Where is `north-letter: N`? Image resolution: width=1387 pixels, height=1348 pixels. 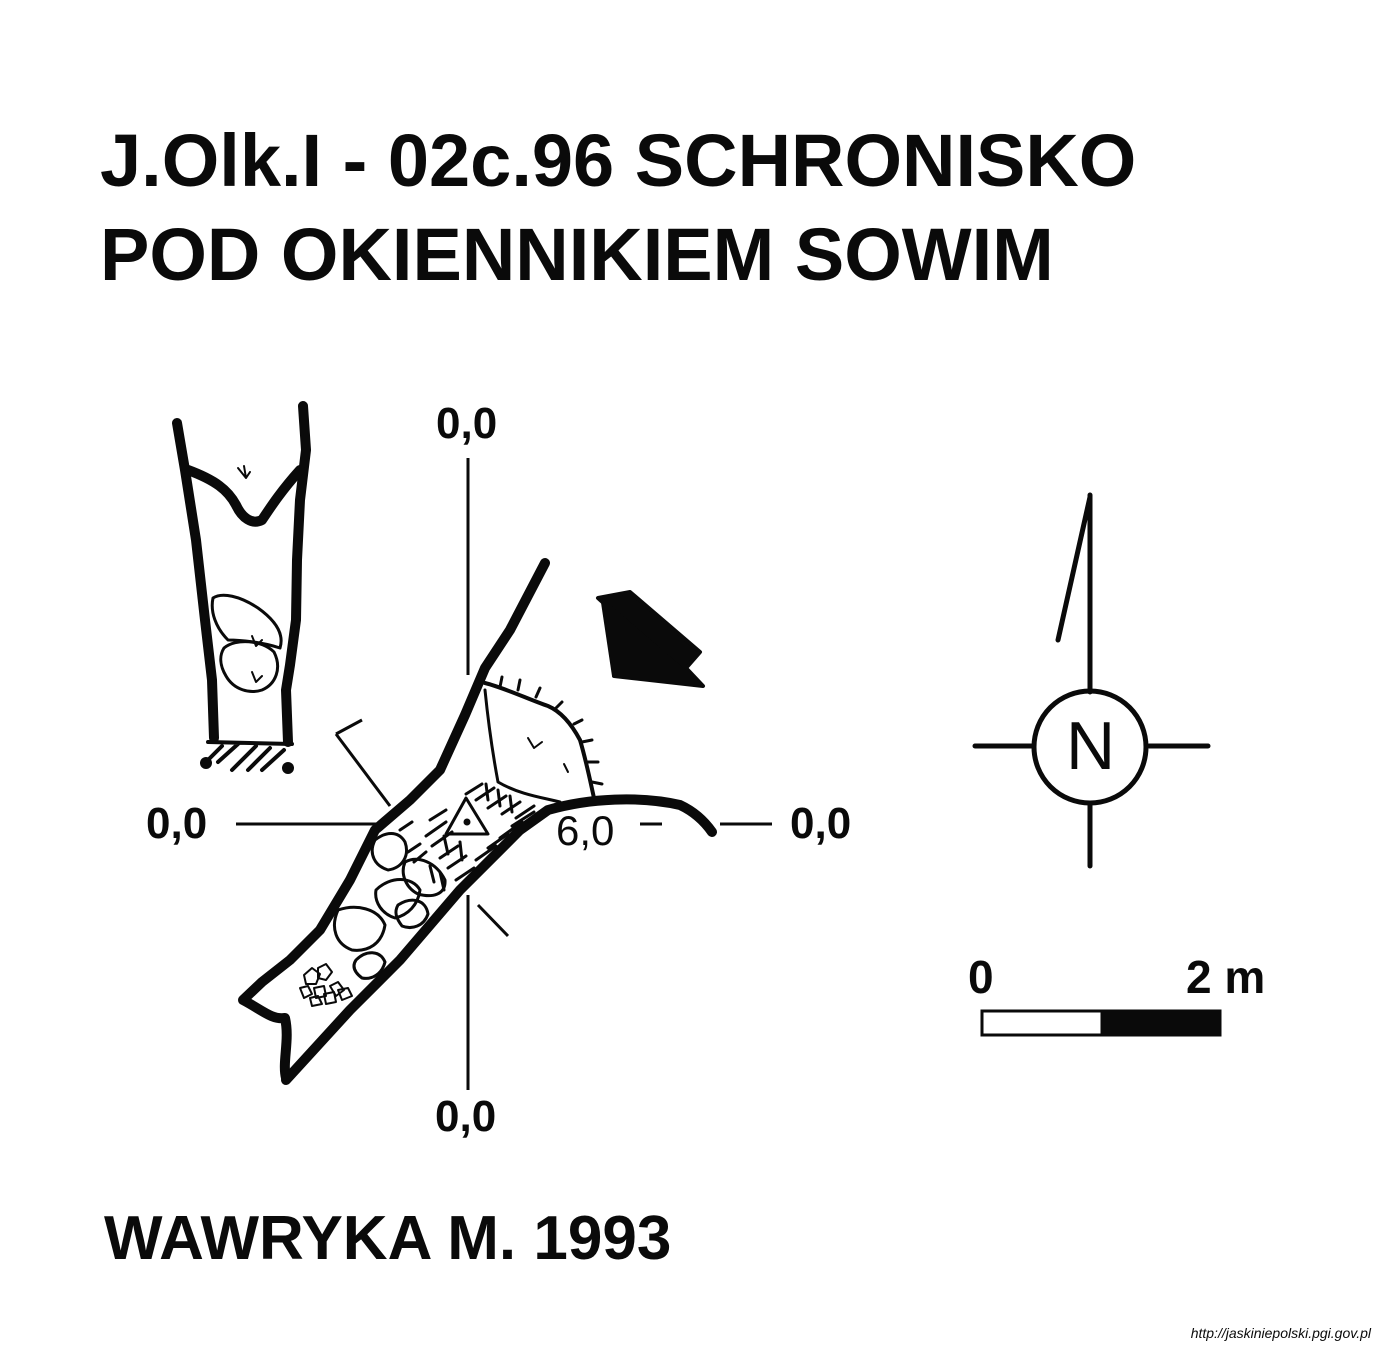 north-letter: N is located at coordinates (1091, 746).